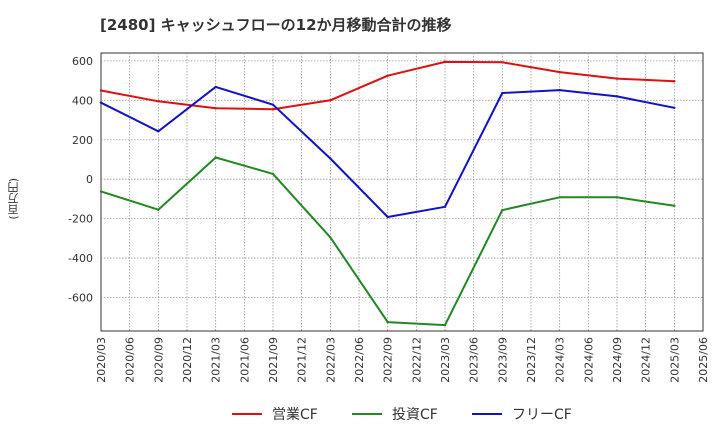 The height and width of the screenshot is (440, 720). What do you see at coordinates (703, 360) in the screenshot?
I see `x-tick-label: 2025/06` at bounding box center [703, 360].